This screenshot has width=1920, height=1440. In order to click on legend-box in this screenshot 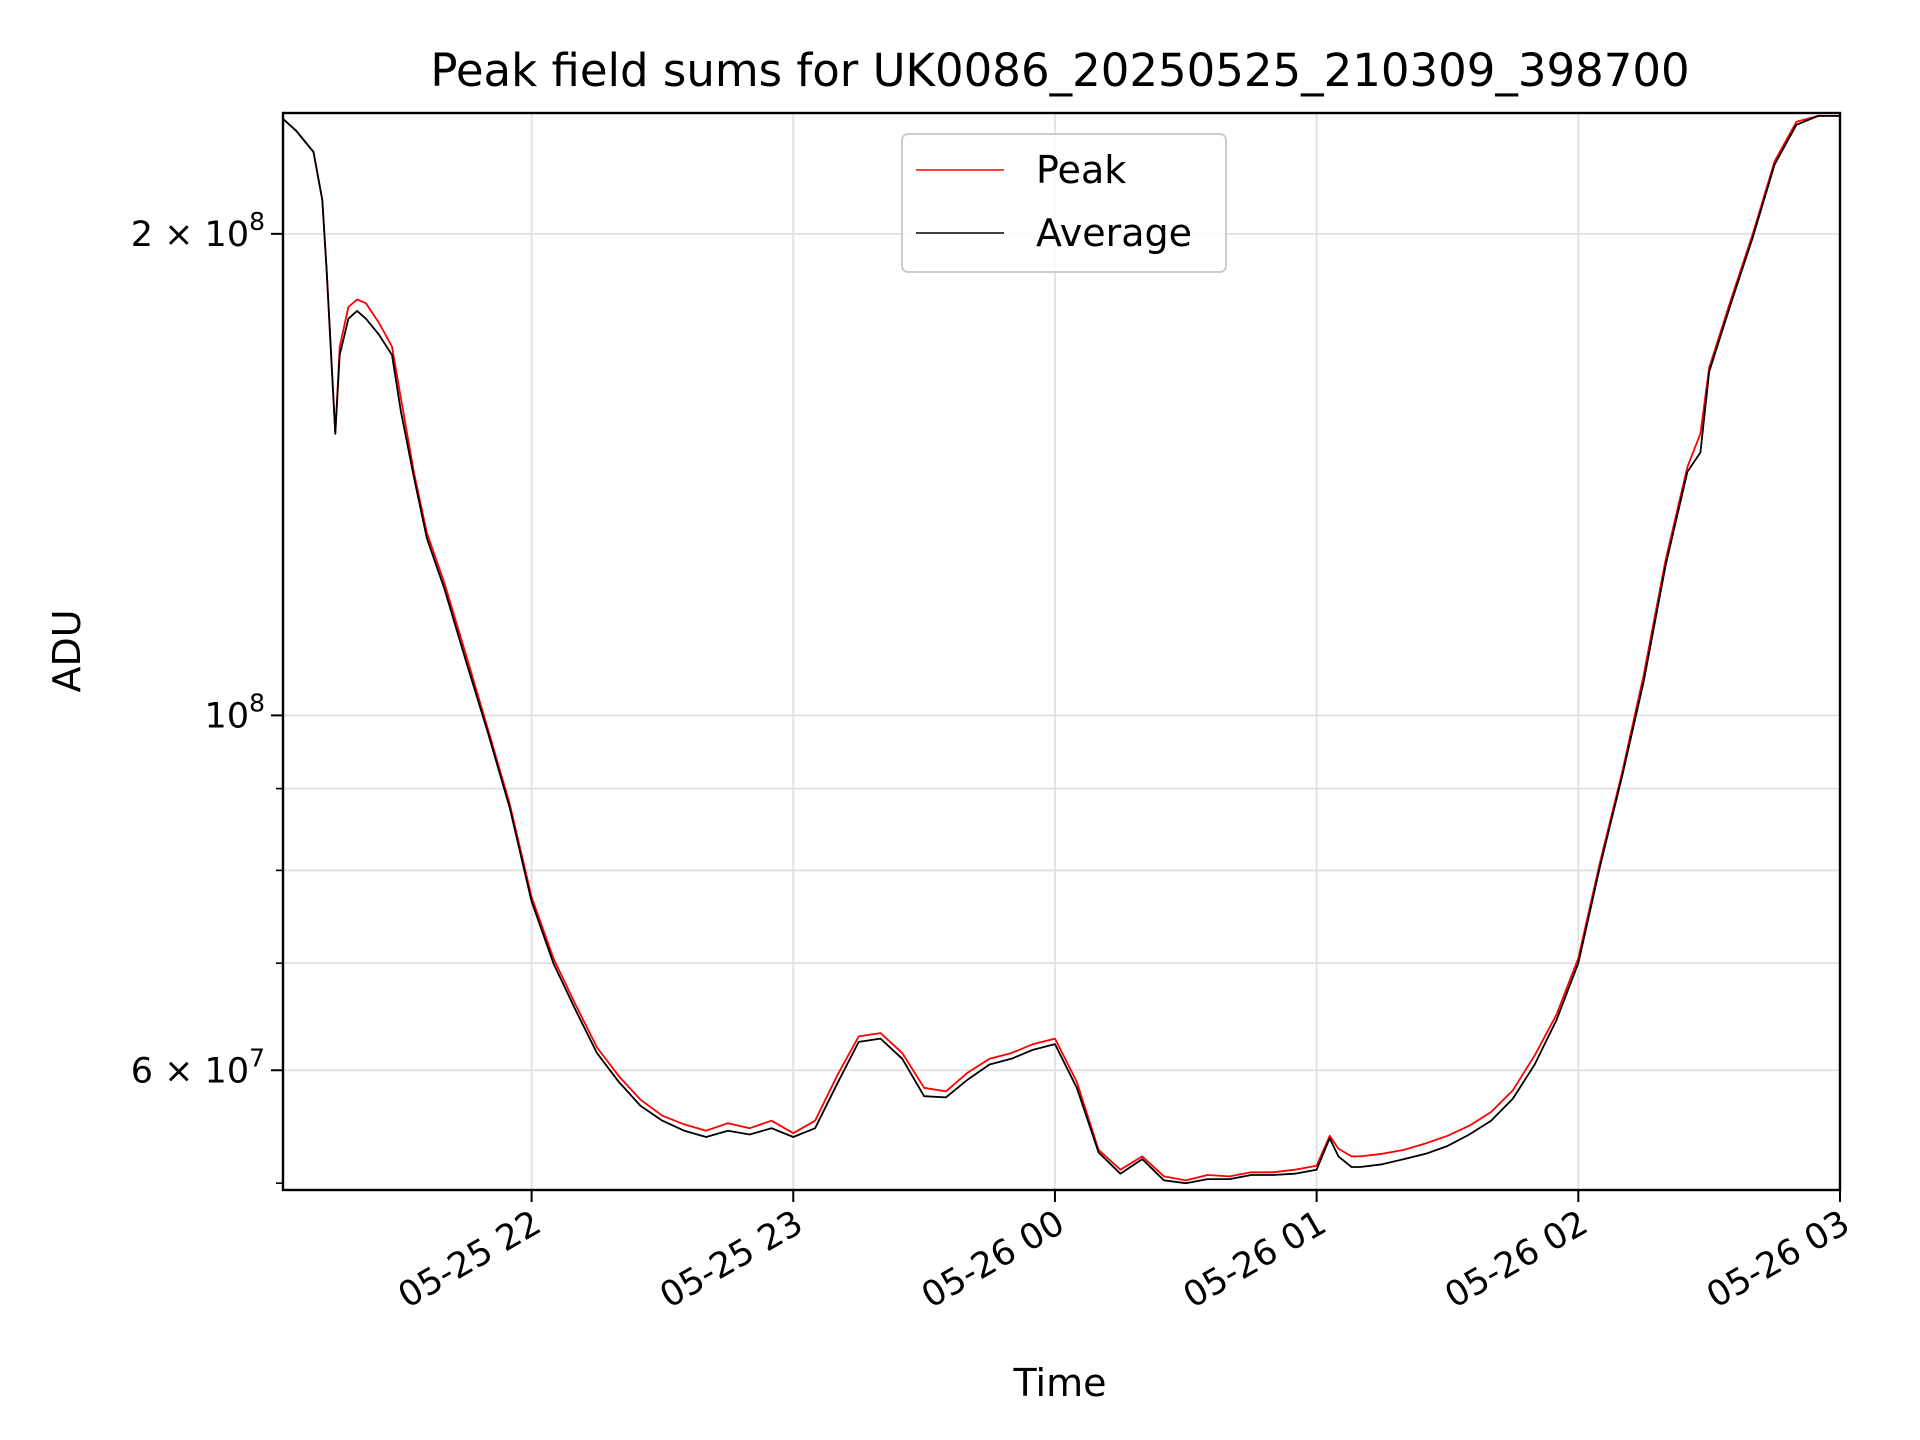, I will do `click(1064, 203)`.